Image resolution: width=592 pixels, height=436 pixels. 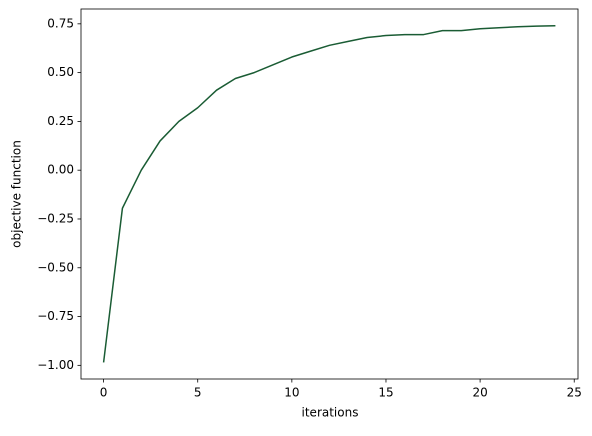 I want to click on x-axis-label: iterations, so click(x=330, y=413).